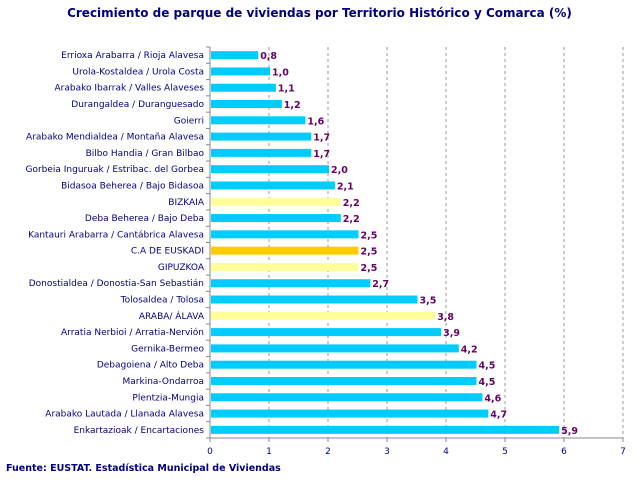 Image resolution: width=639 pixels, height=483 pixels. What do you see at coordinates (139, 431) in the screenshot?
I see `category-label: Enkartazioak / Encartaciones` at bounding box center [139, 431].